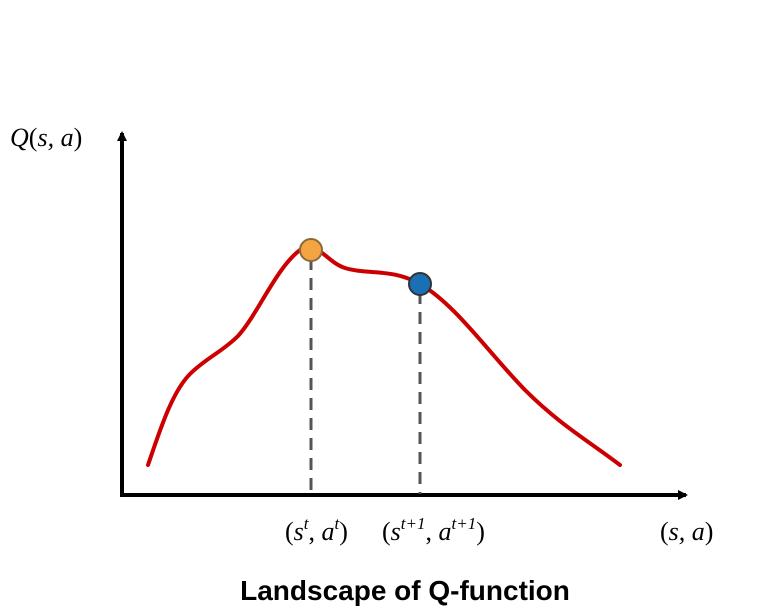 The image size is (764, 614). Describe the element at coordinates (316, 530) in the screenshot. I see `current-state-label: (st, at)` at that location.